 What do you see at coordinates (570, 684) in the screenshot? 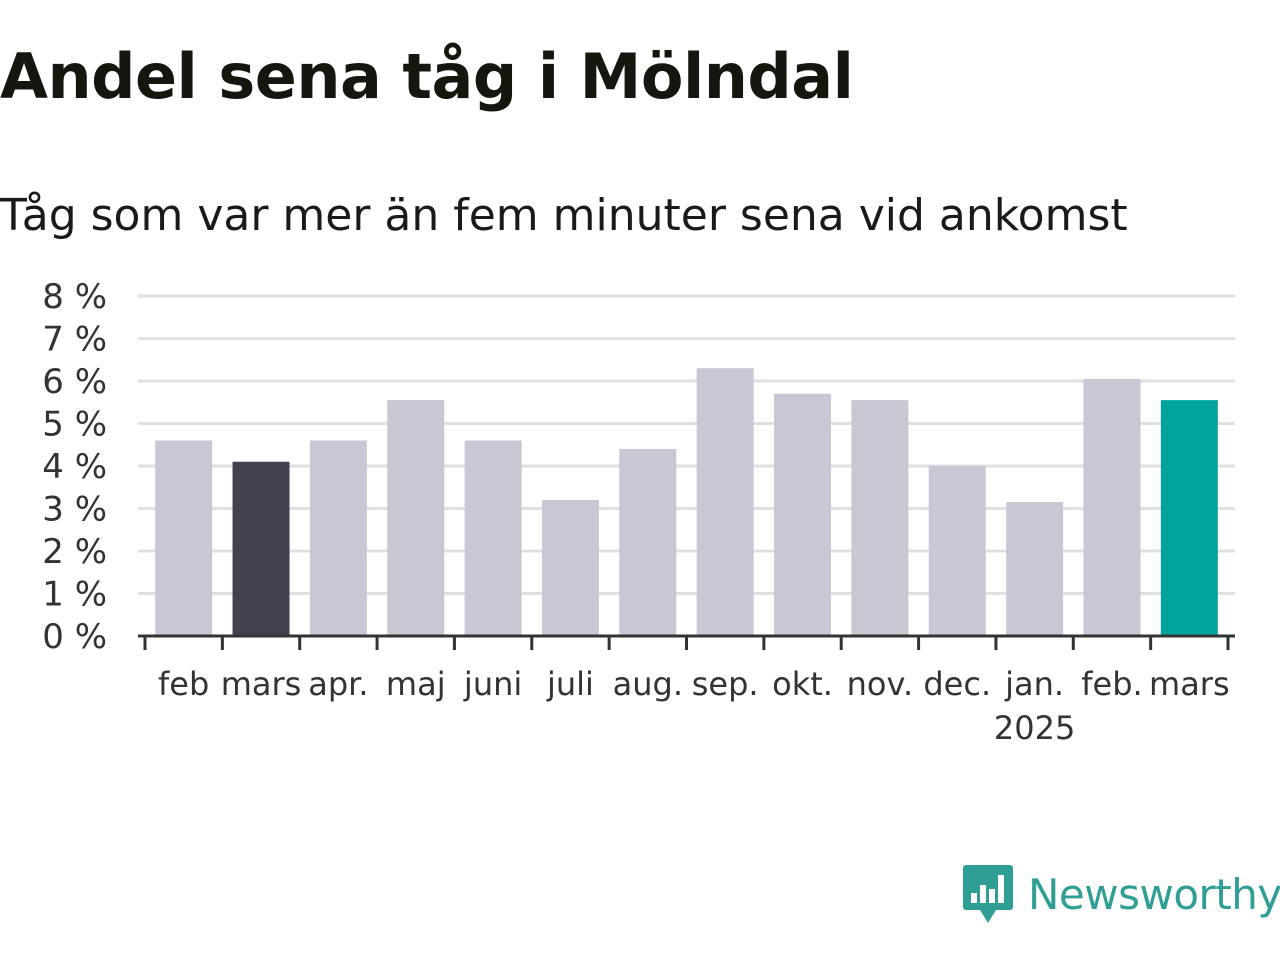
I see `x-tick-label: juli` at bounding box center [570, 684].